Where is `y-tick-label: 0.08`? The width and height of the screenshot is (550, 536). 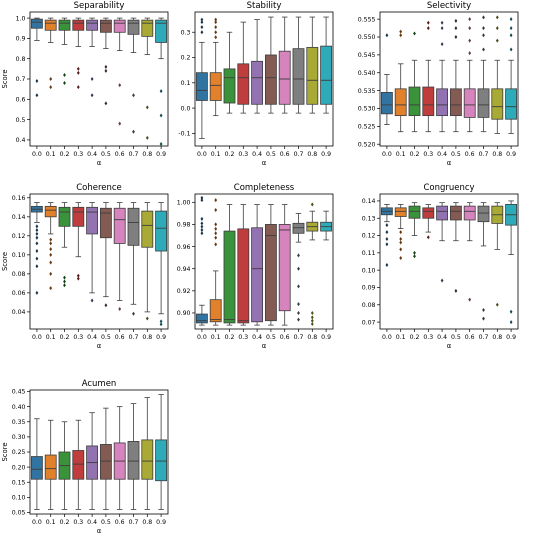
y-tick-label: 0.08 is located at coordinates (369, 305).